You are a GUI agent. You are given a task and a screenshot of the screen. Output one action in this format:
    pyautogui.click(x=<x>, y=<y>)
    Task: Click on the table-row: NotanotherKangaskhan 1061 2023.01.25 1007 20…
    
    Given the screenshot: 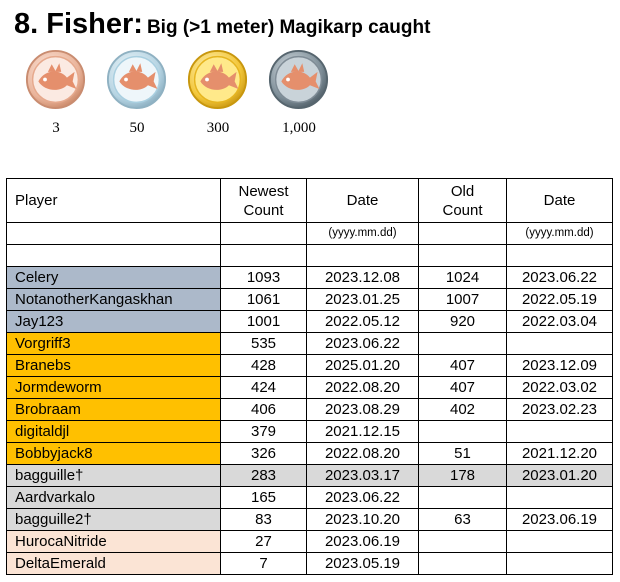 What is the action you would take?
    pyautogui.click(x=309, y=299)
    